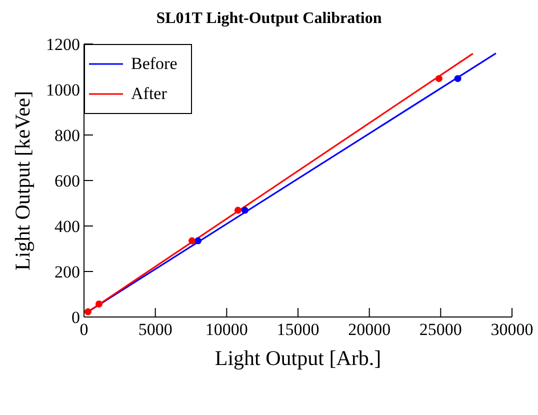  I want to click on x-tick-label: 25000, so click(440, 329).